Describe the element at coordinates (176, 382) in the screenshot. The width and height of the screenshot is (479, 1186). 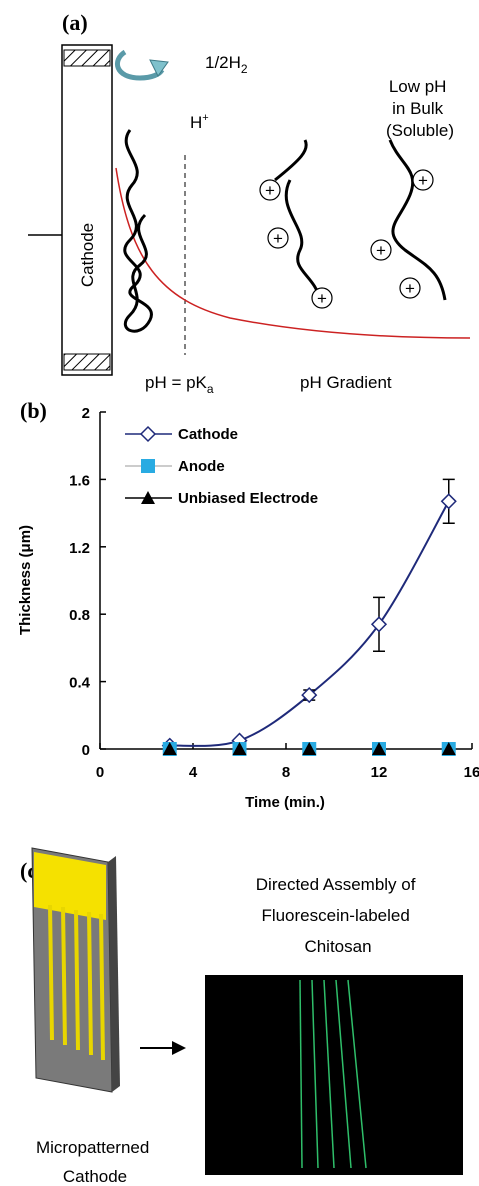
I see `eq-text: pH = pK` at that location.